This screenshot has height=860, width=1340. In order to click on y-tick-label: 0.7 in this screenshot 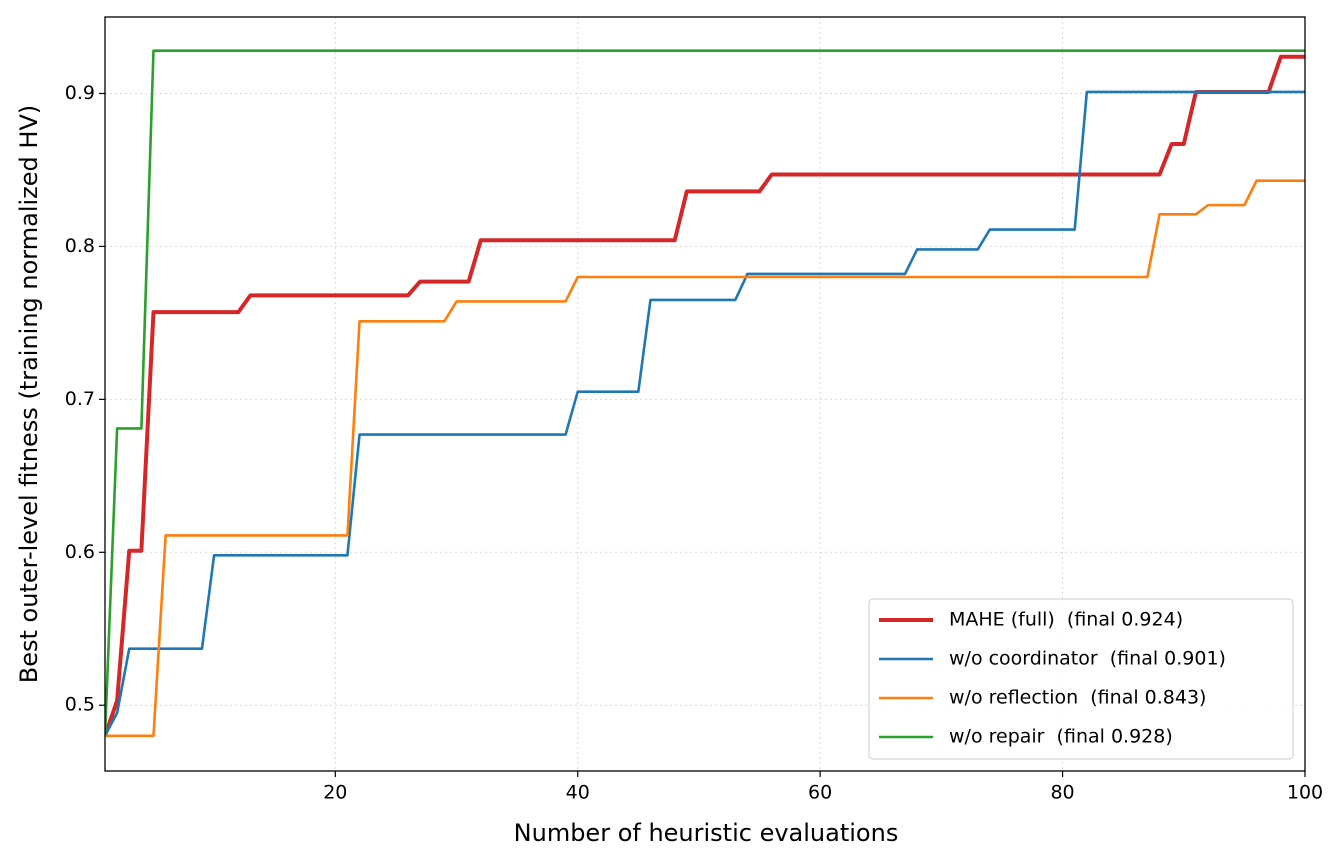, I will do `click(80, 399)`.